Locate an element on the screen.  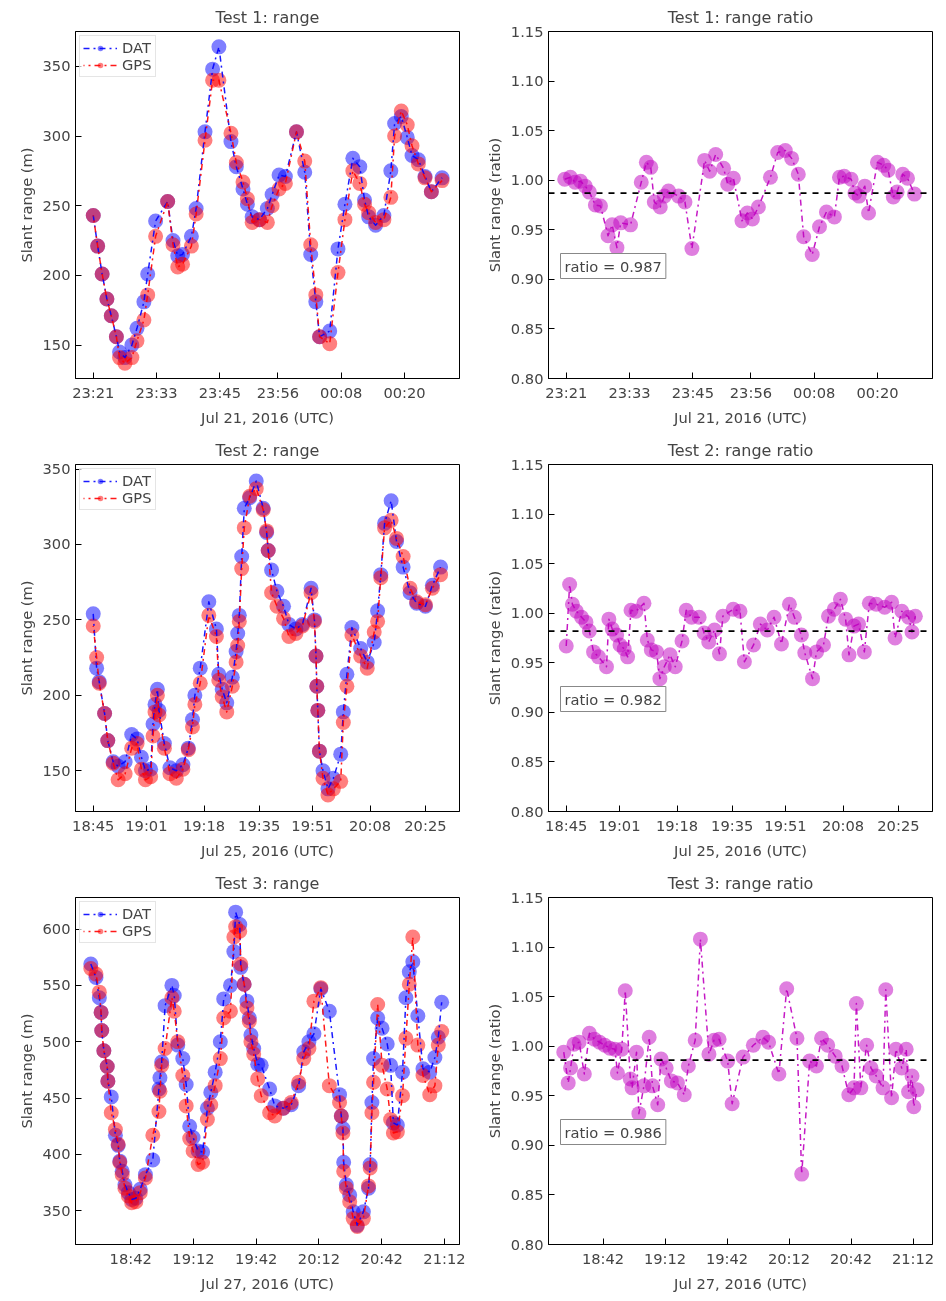
annotation: ratio = 0.986 is located at coordinates (613, 1132).